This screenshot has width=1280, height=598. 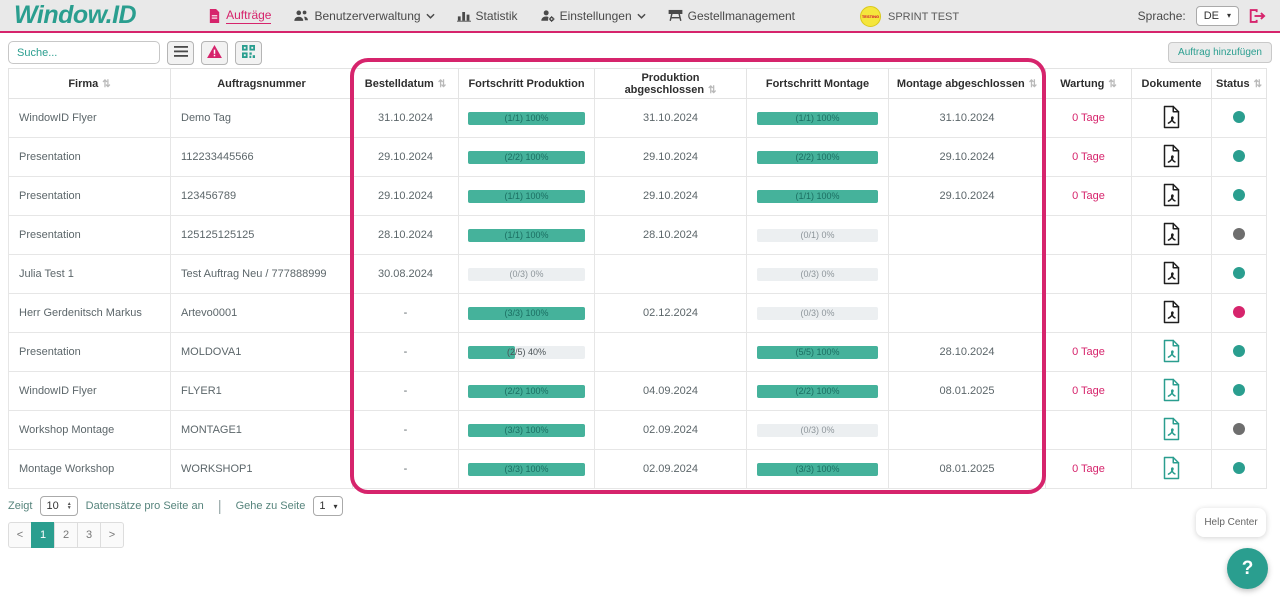 I want to click on column-header-dokumente: Dokumente, so click(x=1171, y=83).